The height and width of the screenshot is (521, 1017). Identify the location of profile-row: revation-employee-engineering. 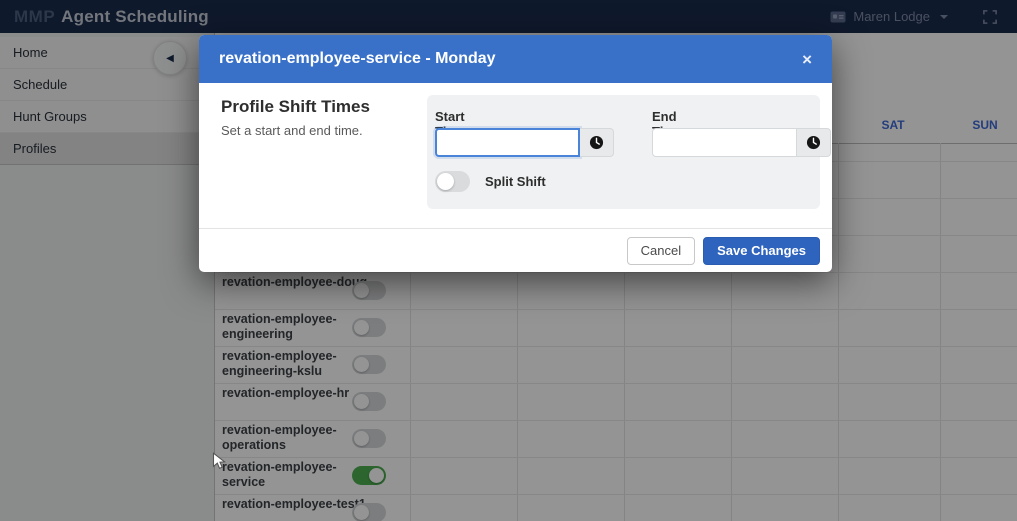
(312, 327).